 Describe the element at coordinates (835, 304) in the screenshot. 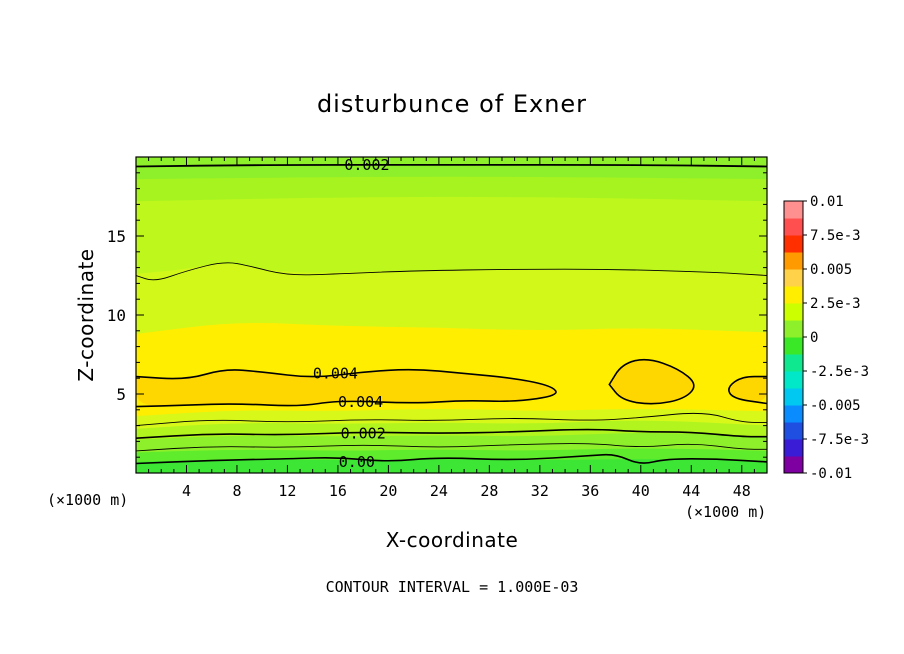

I see `colorbar-label: 2.5e-3` at that location.